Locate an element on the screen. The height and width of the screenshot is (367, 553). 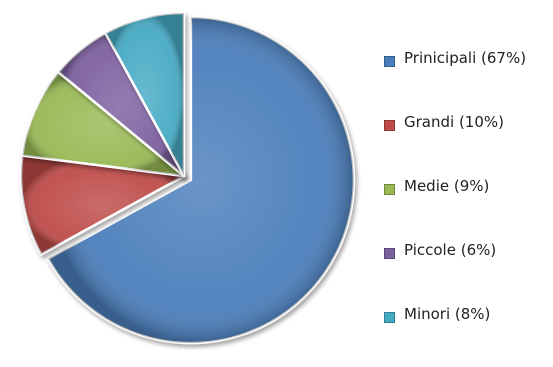
pie-slice-minori is located at coordinates (145, 94).